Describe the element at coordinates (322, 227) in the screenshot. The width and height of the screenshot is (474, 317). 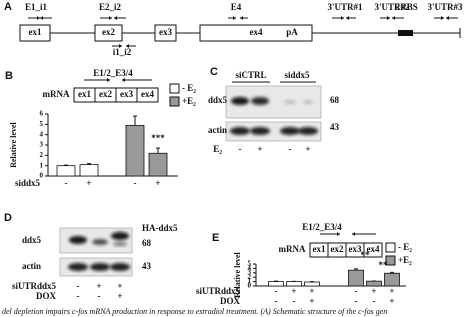
I see `amplicon-label: E1/2_E3/4` at that location.